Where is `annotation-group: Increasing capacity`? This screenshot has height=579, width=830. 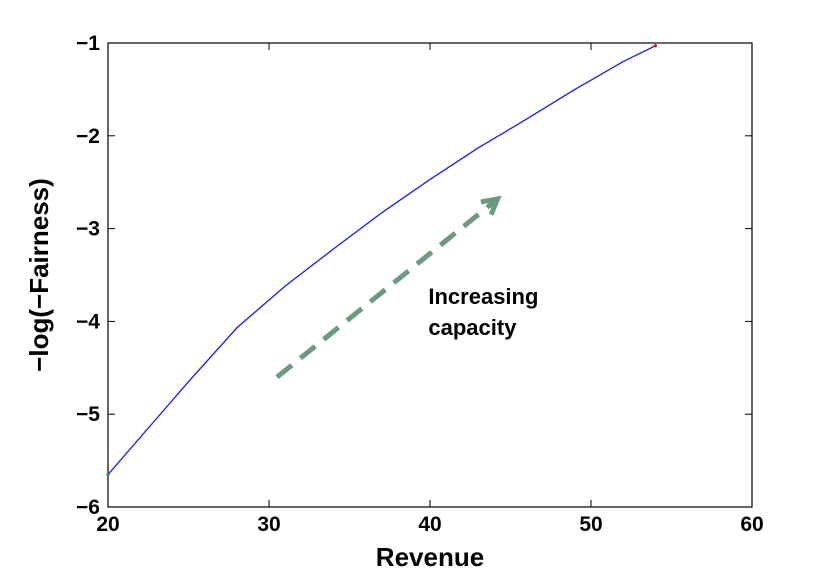
annotation-group: Increasing capacity is located at coordinates (406, 287).